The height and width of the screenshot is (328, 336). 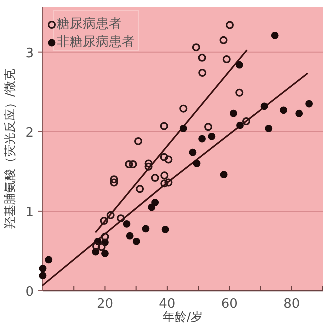 What do you see at coordinates (229, 304) in the screenshot?
I see `x-tick-label: 60` at bounding box center [229, 304].